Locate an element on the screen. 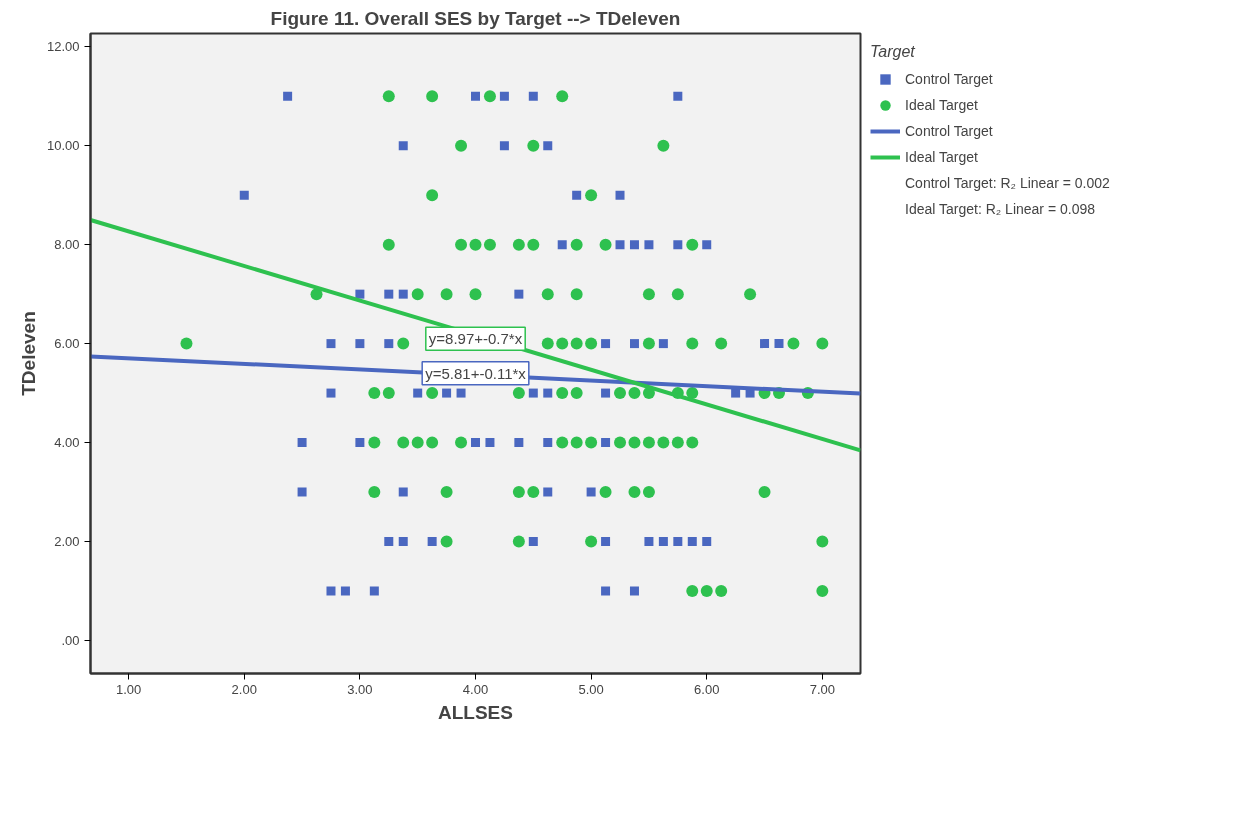  x-tick-label: 5.00 is located at coordinates (591, 689).